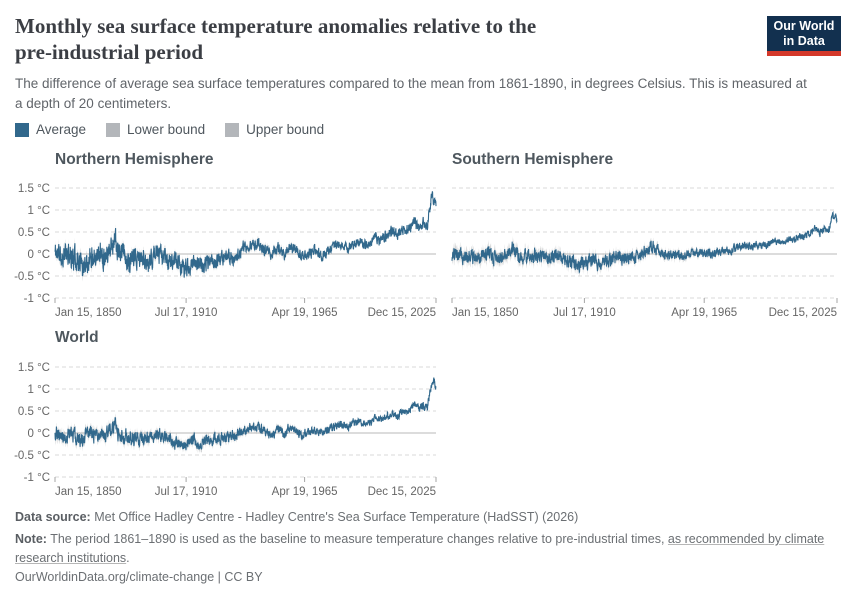 This screenshot has height=600, width=850. Describe the element at coordinates (109, 52) in the screenshot. I see `page-title-line2: pre-industrial period` at that location.